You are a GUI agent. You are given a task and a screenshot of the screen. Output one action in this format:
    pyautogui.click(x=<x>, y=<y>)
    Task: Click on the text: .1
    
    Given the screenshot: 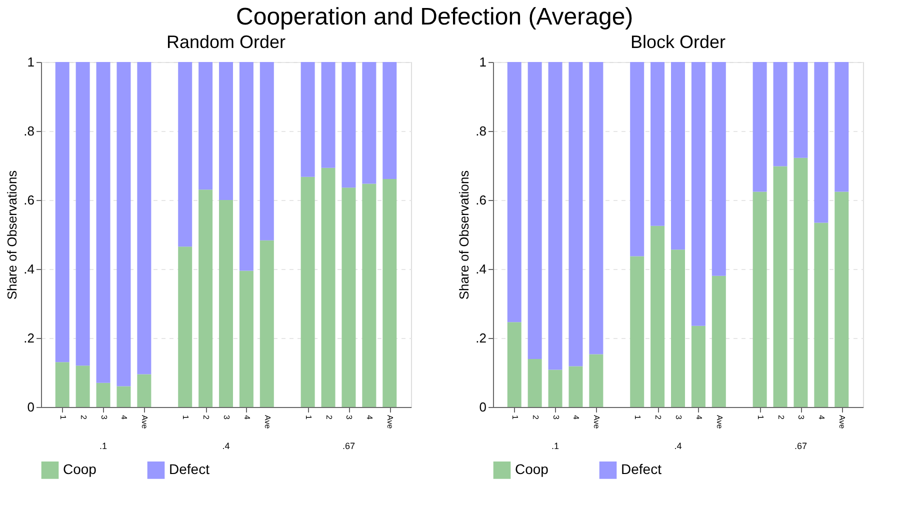 What is the action you would take?
    pyautogui.click(x=556, y=446)
    